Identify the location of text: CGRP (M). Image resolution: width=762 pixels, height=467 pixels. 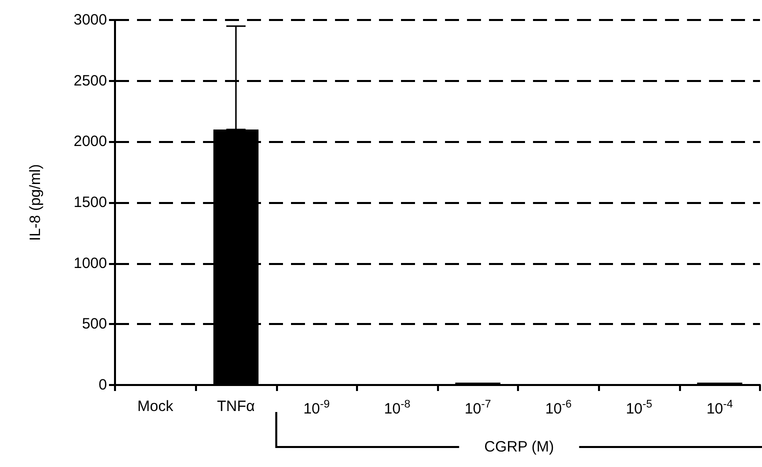
(519, 447).